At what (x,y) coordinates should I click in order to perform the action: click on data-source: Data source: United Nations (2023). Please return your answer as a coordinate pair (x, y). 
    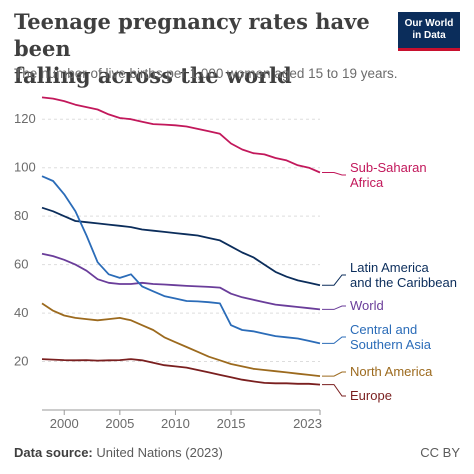
    Looking at the image, I should click on (118, 452).